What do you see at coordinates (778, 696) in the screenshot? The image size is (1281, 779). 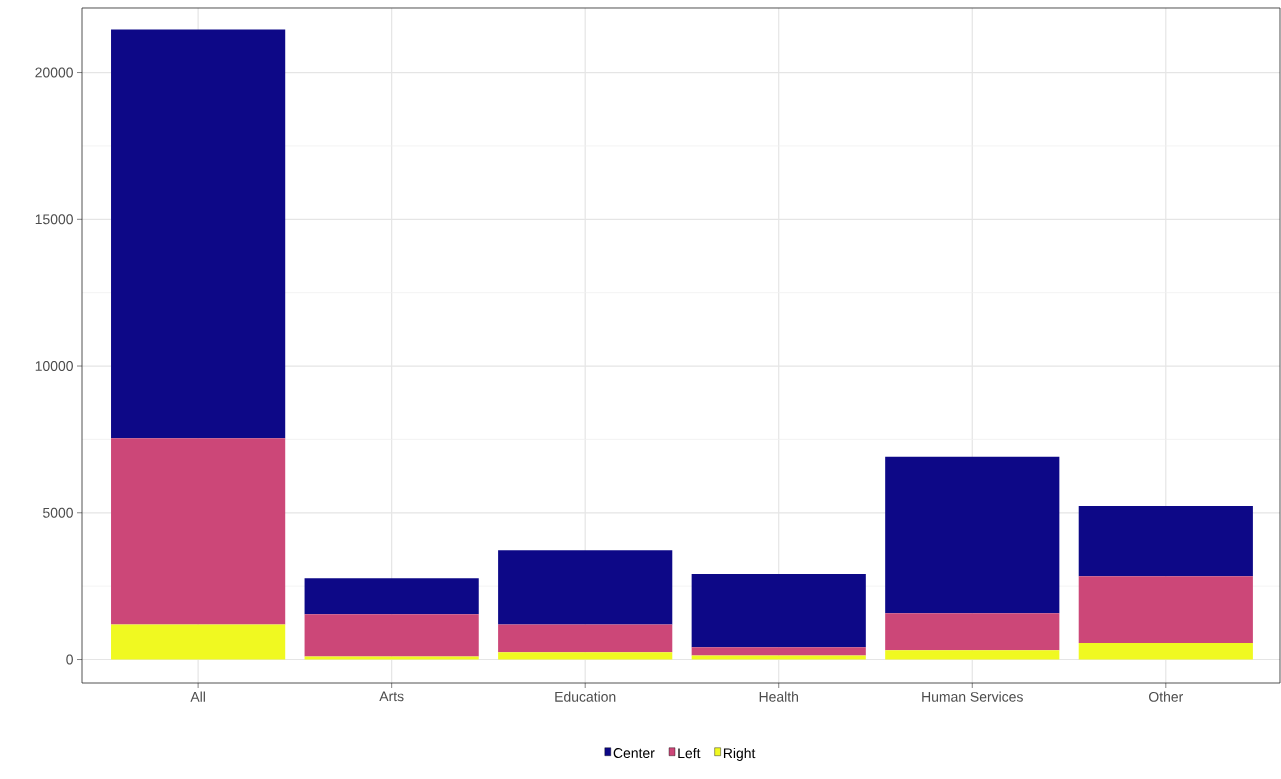 I see `x-tick-label: Health` at bounding box center [778, 696].